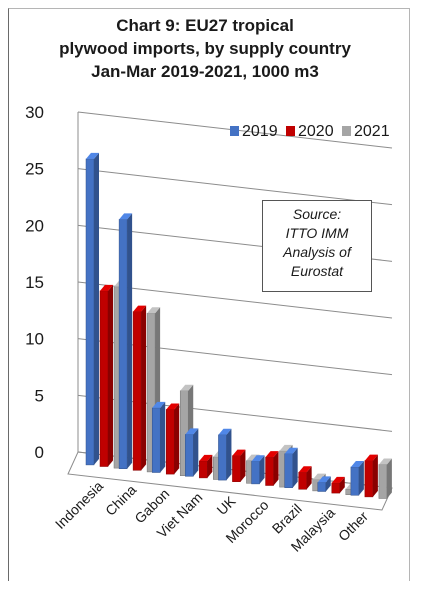 Image resolution: width=422 pixels, height=592 pixels. Describe the element at coordinates (34, 282) in the screenshot. I see `y-tick-label-3: 15` at that location.